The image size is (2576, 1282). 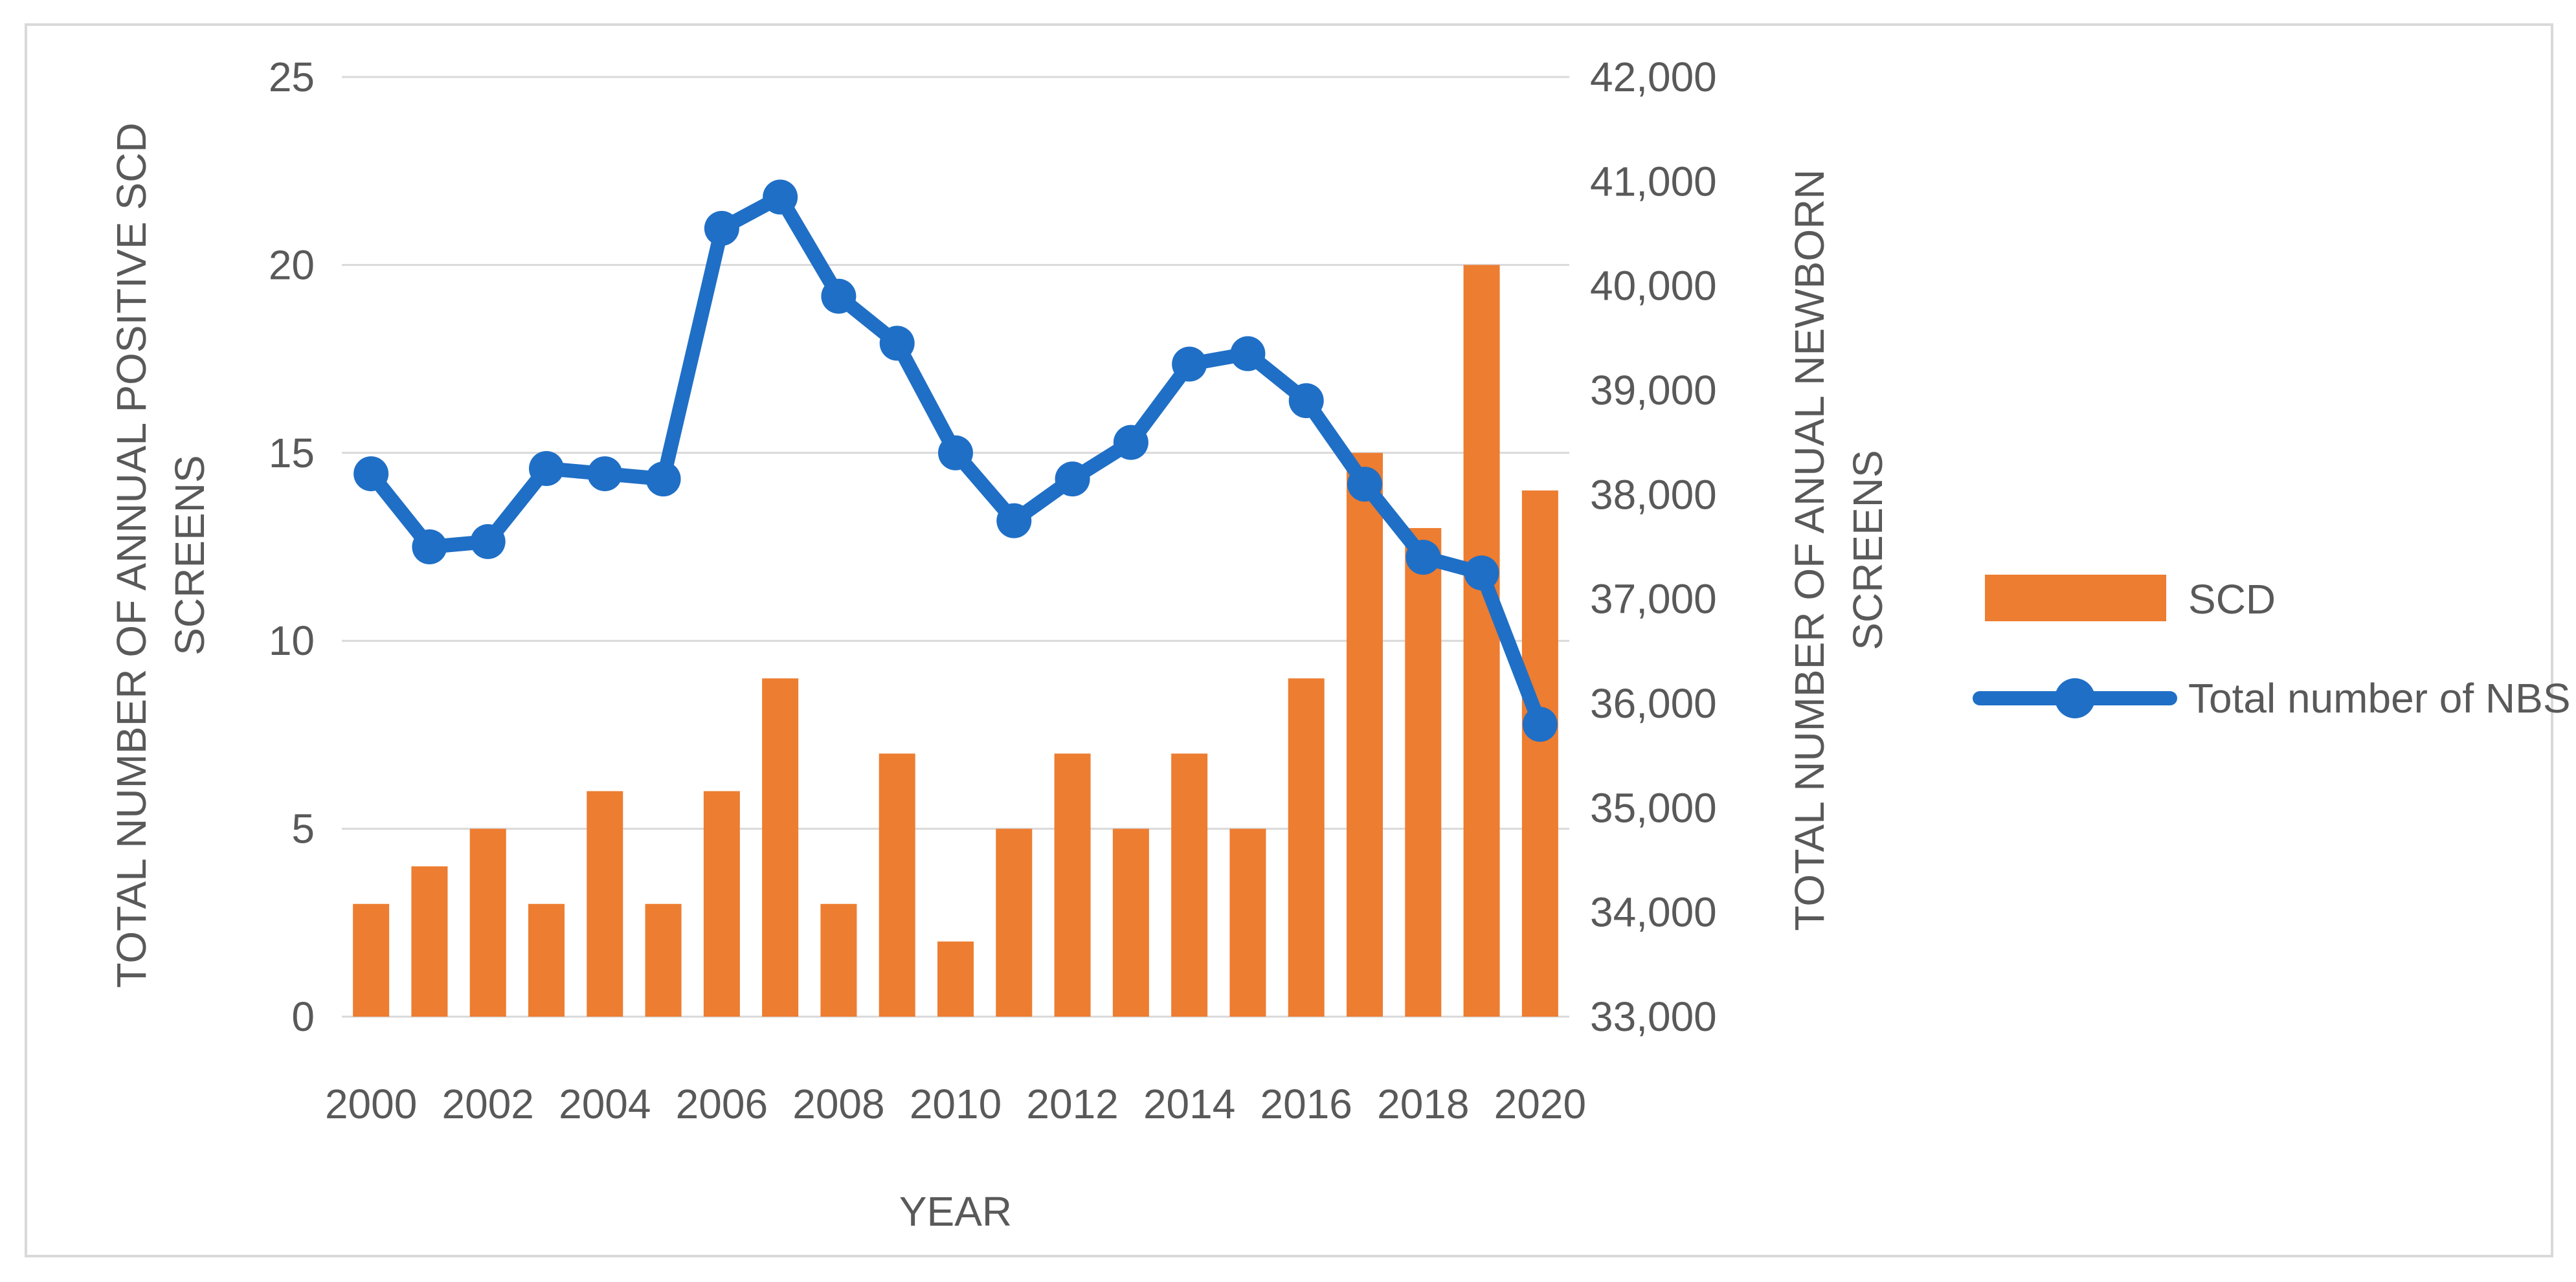 What do you see at coordinates (1306, 848) in the screenshot?
I see `bar-2016` at bounding box center [1306, 848].